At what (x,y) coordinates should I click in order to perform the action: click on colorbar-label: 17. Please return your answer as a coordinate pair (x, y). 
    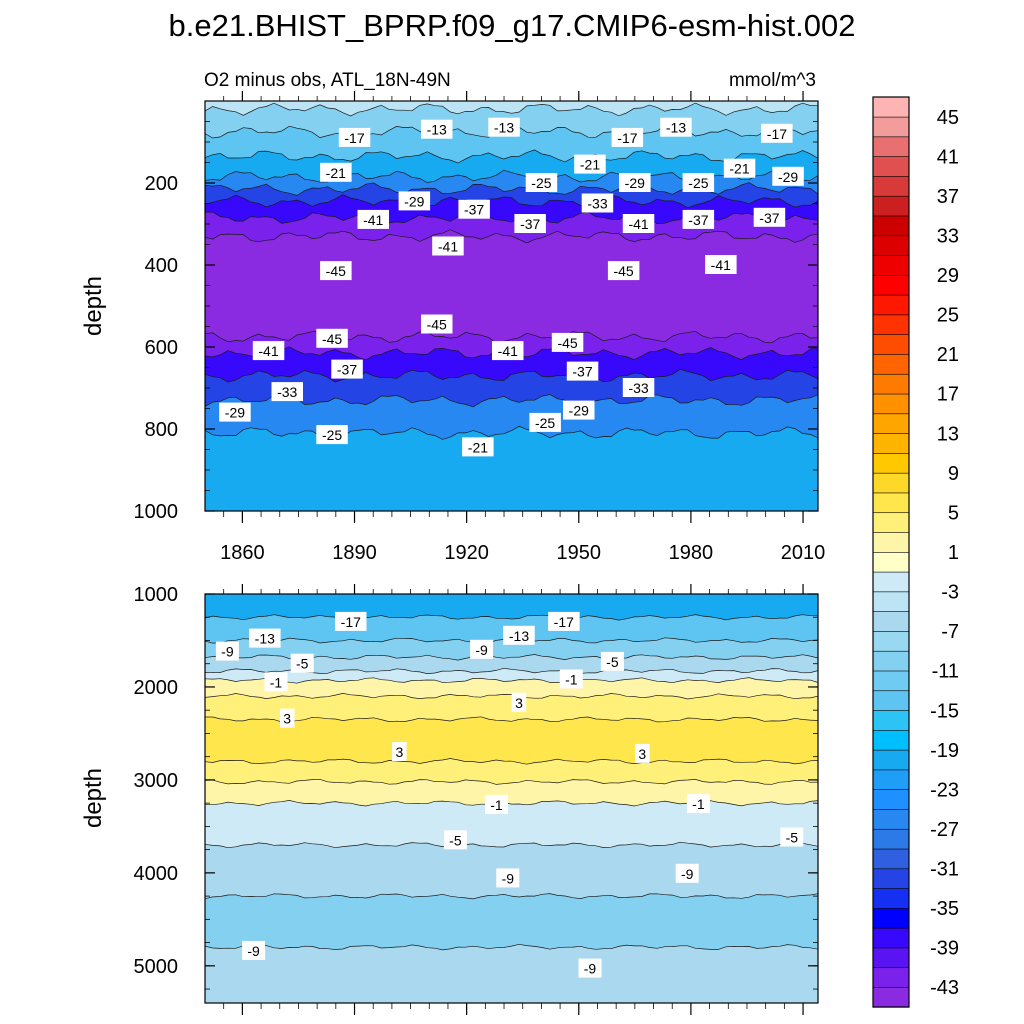
    Looking at the image, I should click on (948, 395).